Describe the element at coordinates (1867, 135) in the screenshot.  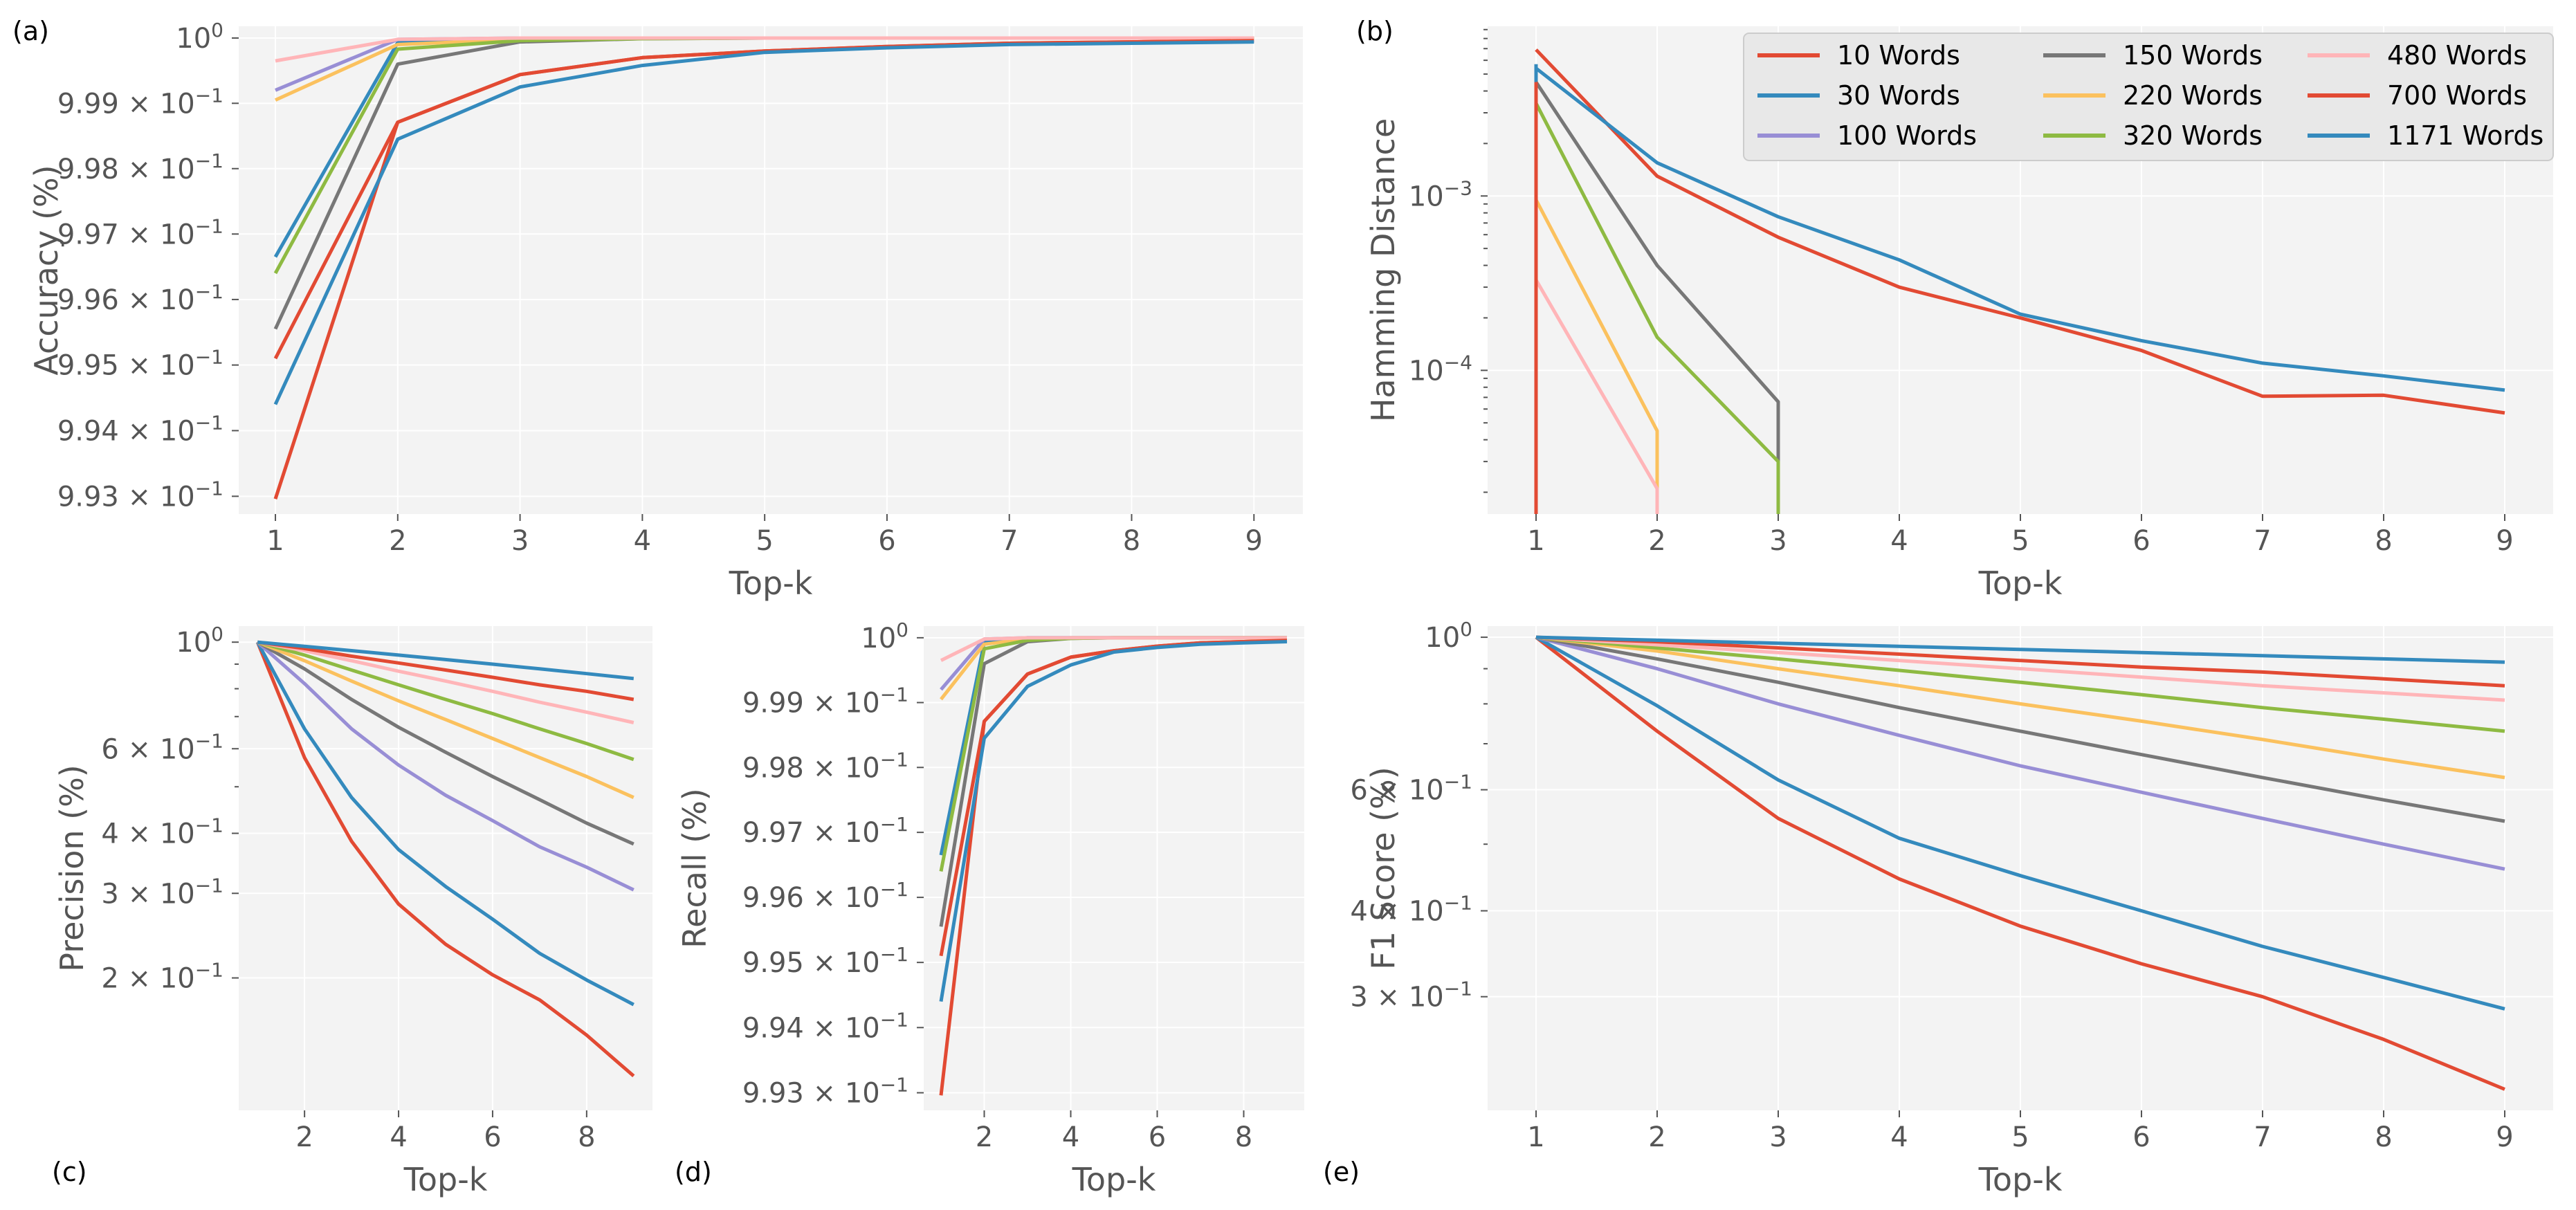
I see `legend-item: 100 Words` at that location.